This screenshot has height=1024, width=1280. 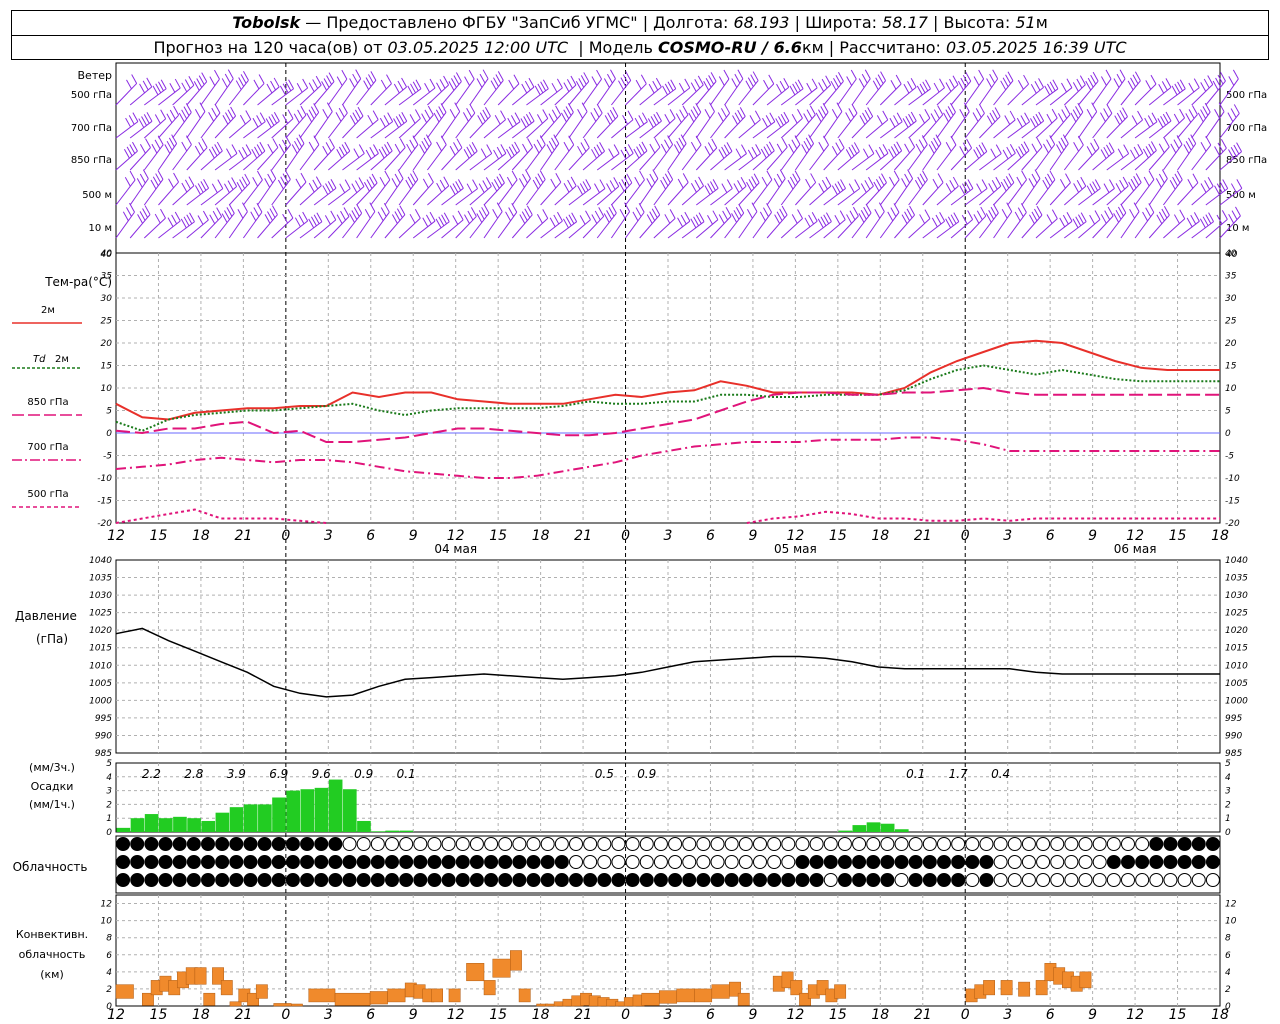 What do you see at coordinates (1236, 684) in the screenshot?
I see `pres-ytick-right: 1005` at bounding box center [1236, 684].